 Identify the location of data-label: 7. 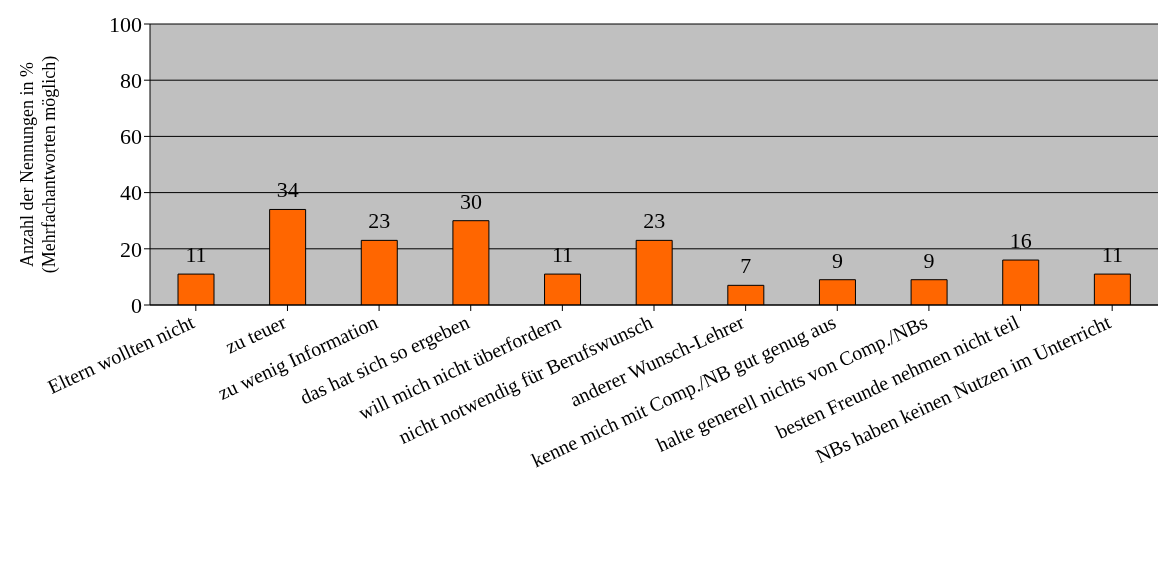
(746, 266).